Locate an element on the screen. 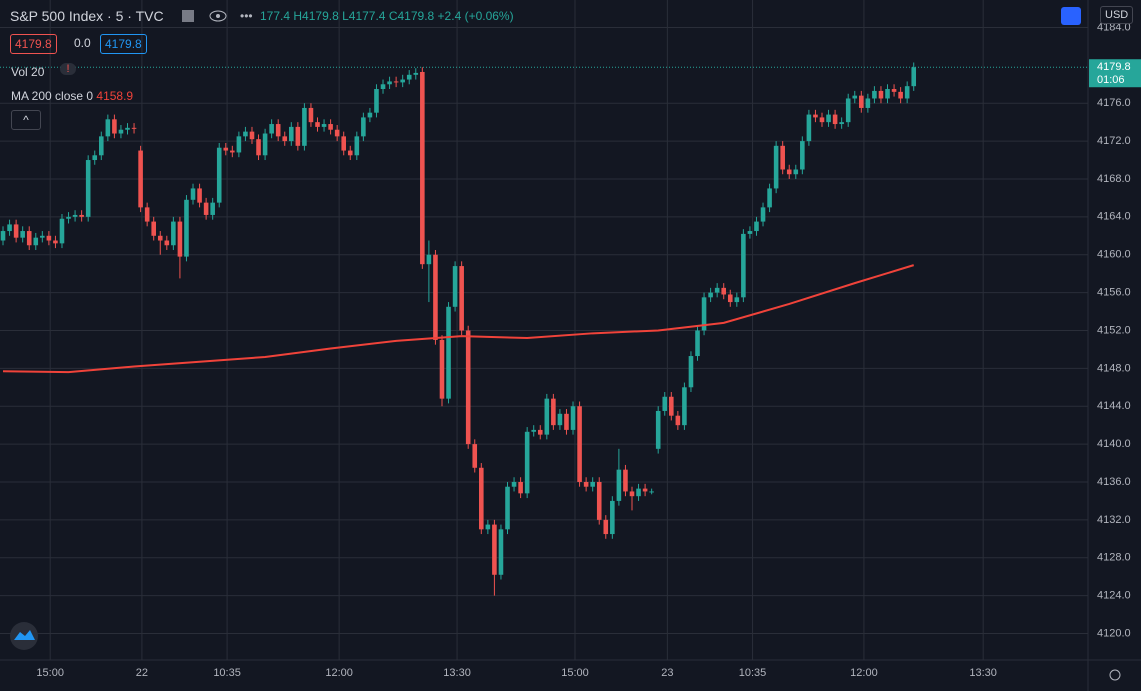 Image resolution: width=1141 pixels, height=691 pixels. y-tick-label: 4124.0 is located at coordinates (1114, 596).